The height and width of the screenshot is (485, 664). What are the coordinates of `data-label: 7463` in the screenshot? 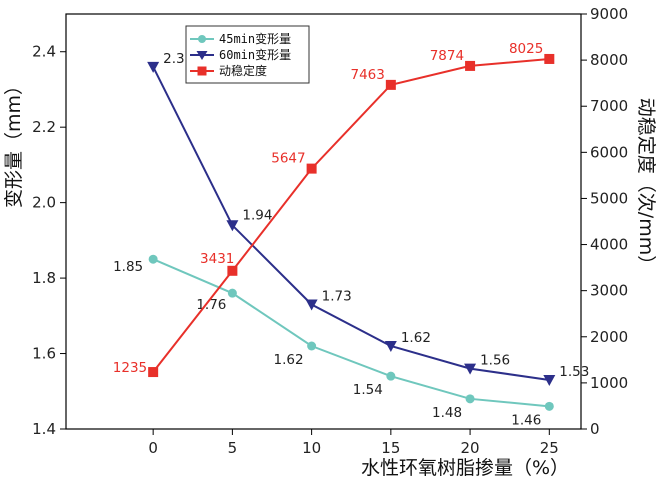 It's located at (367, 75).